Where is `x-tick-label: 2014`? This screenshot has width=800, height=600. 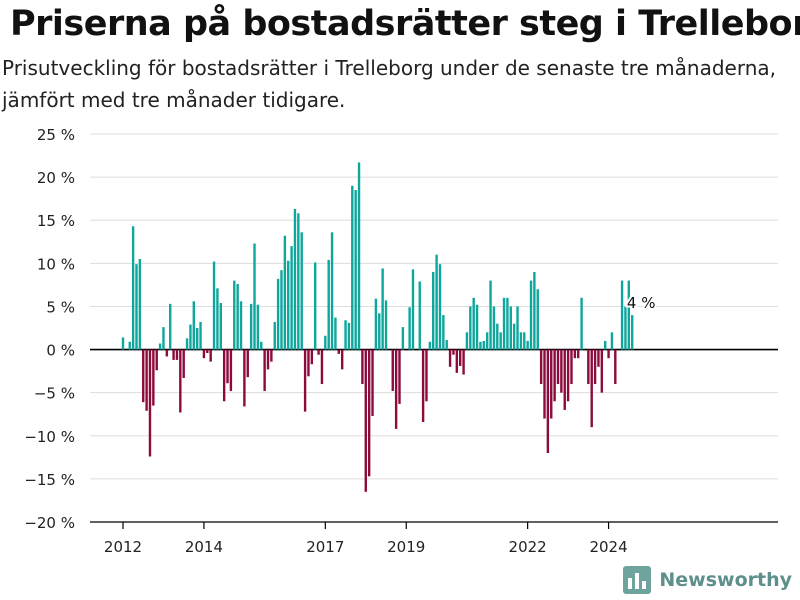 x-tick-label: 2014 is located at coordinates (204, 547).